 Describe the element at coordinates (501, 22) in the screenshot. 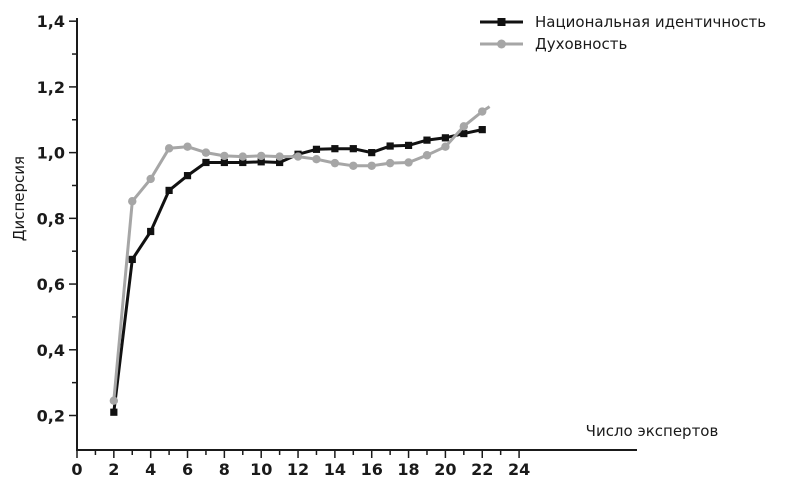

I see `legend-marker-square` at that location.